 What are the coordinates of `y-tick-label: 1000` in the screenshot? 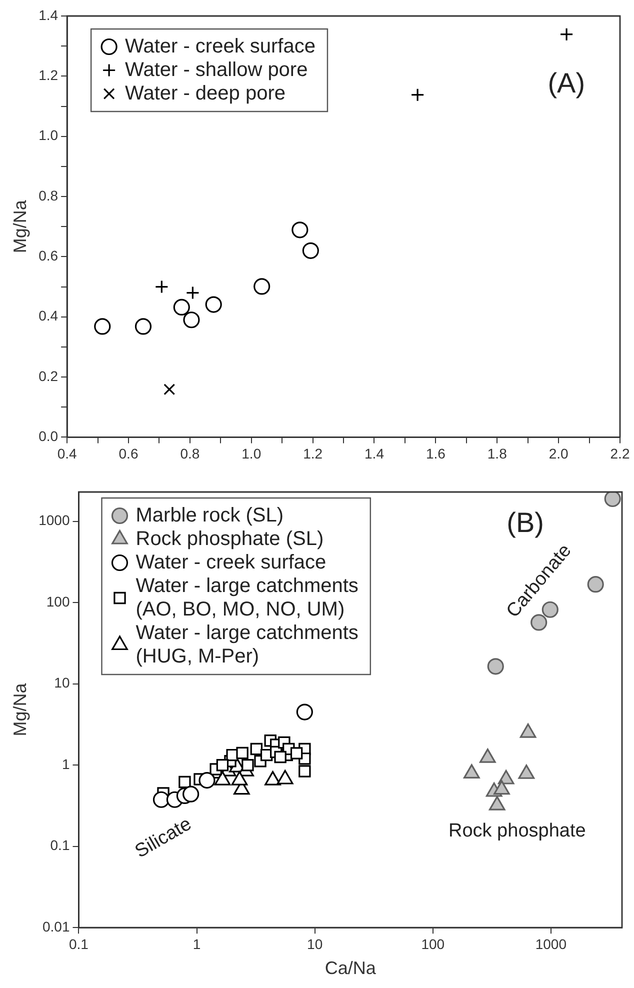 It's located at (54, 520).